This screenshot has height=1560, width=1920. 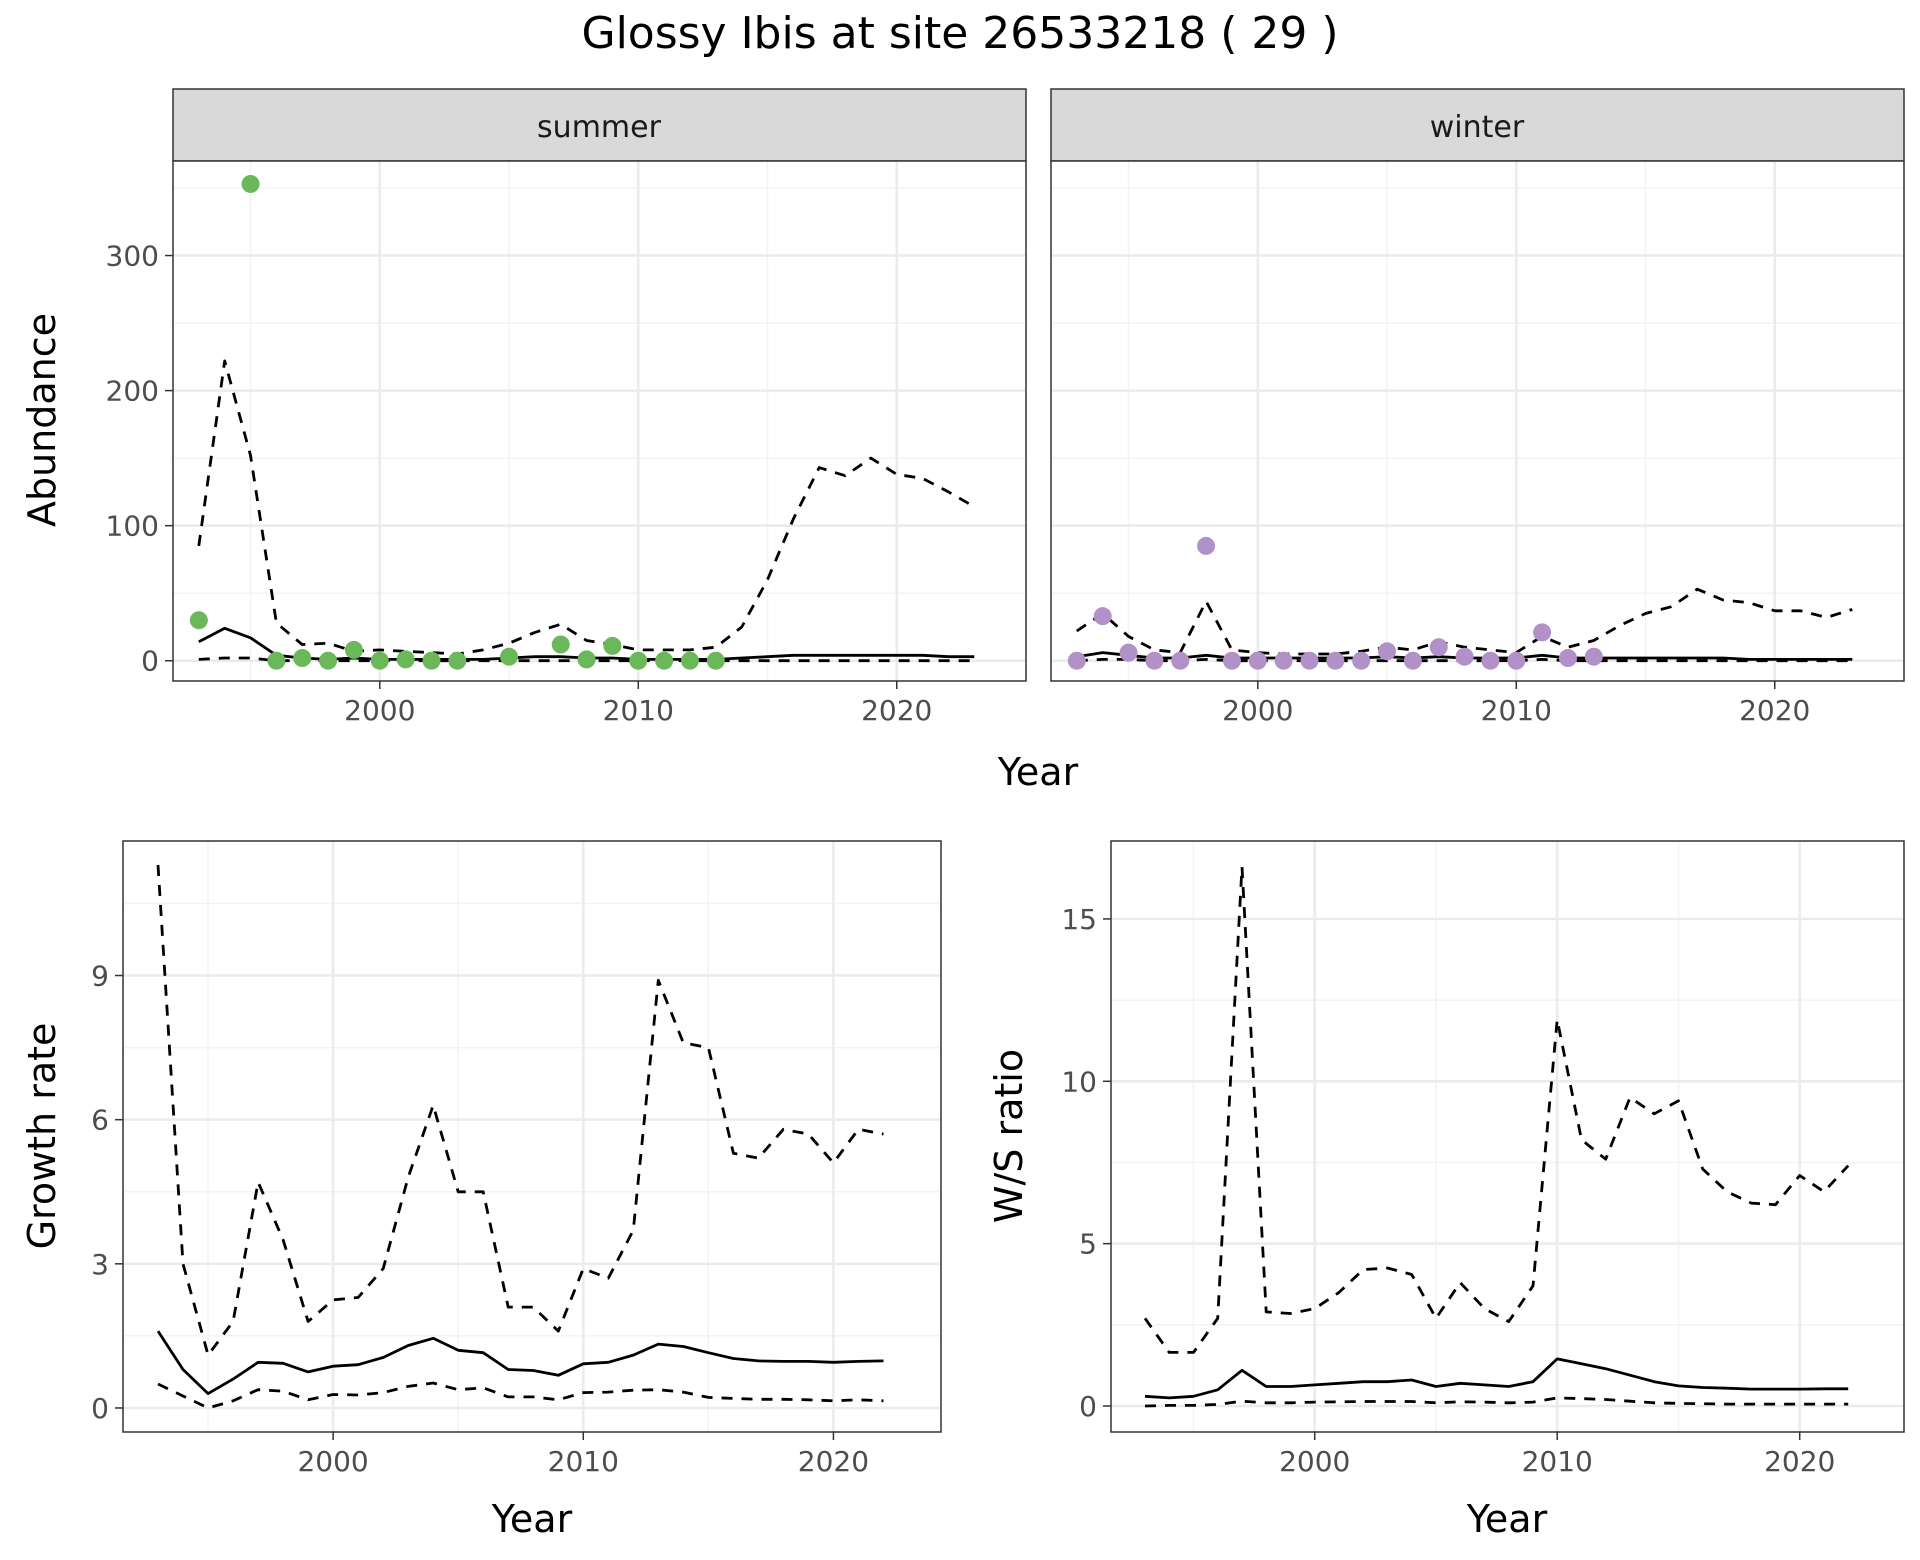 I want to click on summer-grid, so click(x=600, y=421).